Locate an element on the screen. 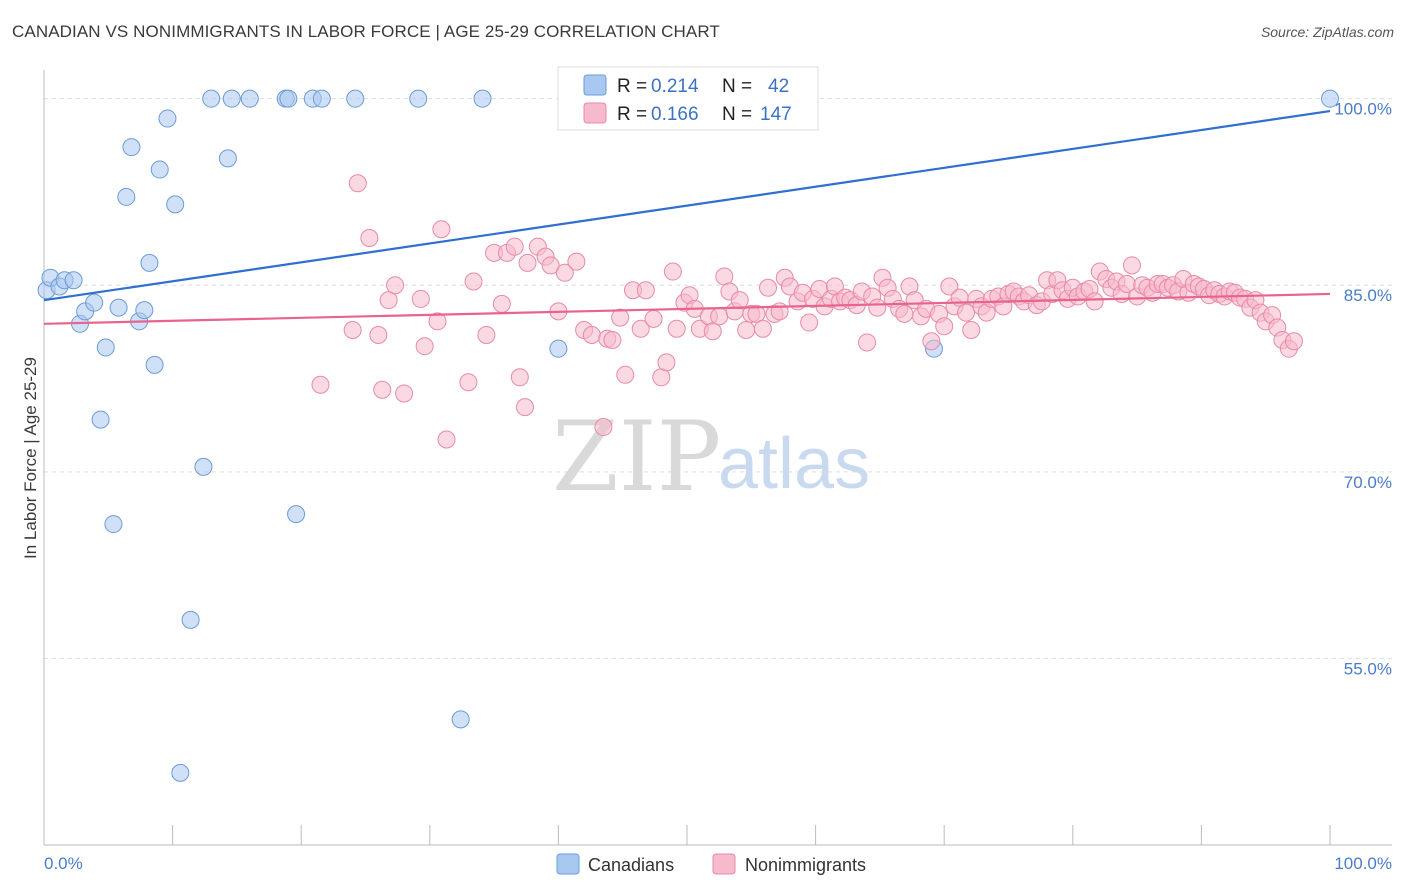 This screenshot has width=1406, height=892. y-tick-labels: 100.0% 85.0% 70.0% 55.0% is located at coordinates (1363, 389).